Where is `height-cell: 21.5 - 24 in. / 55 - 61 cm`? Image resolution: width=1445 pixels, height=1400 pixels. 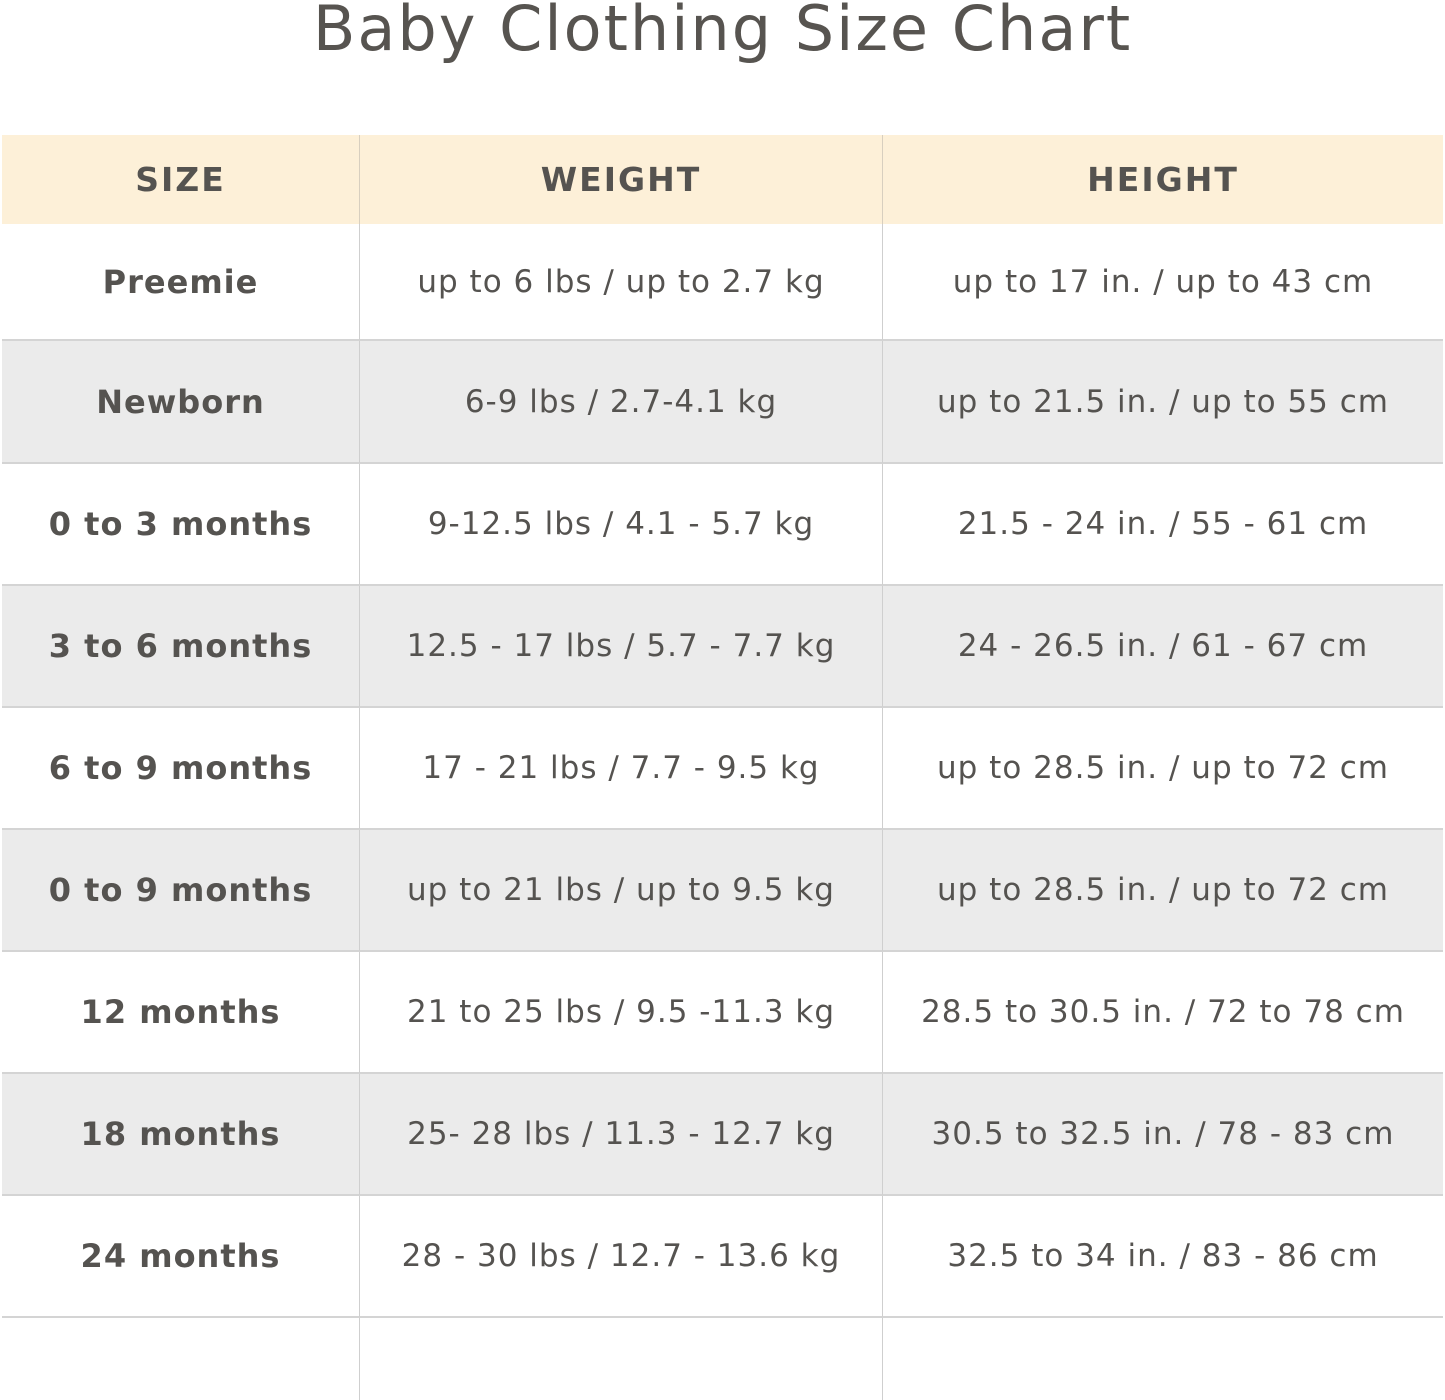 height-cell: 21.5 - 24 in. / 55 - 61 cm is located at coordinates (1162, 525).